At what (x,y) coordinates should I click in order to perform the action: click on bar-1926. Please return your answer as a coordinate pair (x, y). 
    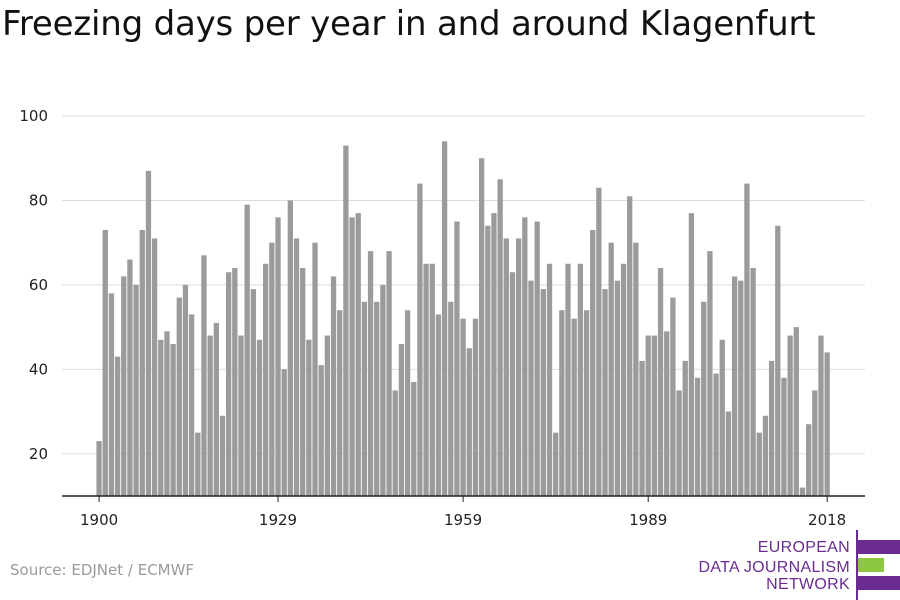
    Looking at the image, I should click on (259, 417).